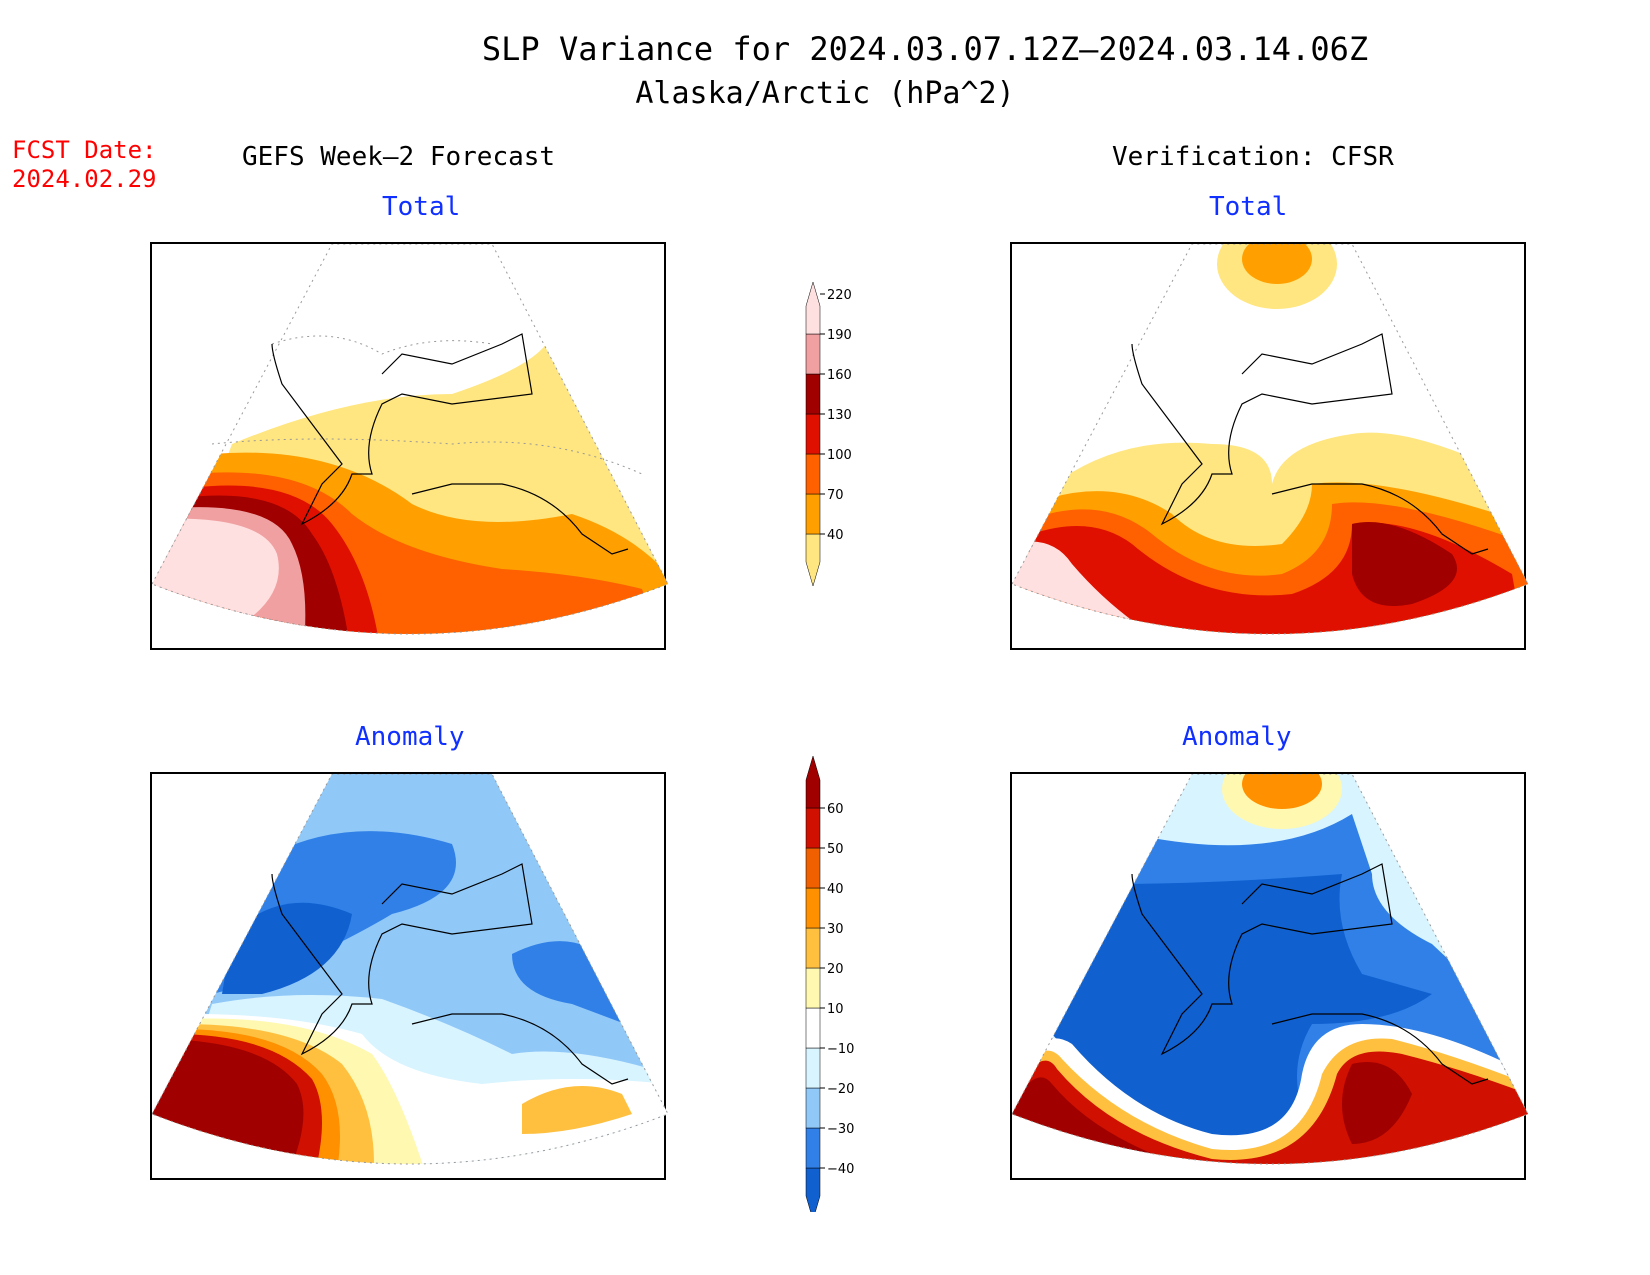 This screenshot has width=1650, height=1275. Describe the element at coordinates (1248, 207) in the screenshot. I see `panel-title-verification-total: Total` at that location.